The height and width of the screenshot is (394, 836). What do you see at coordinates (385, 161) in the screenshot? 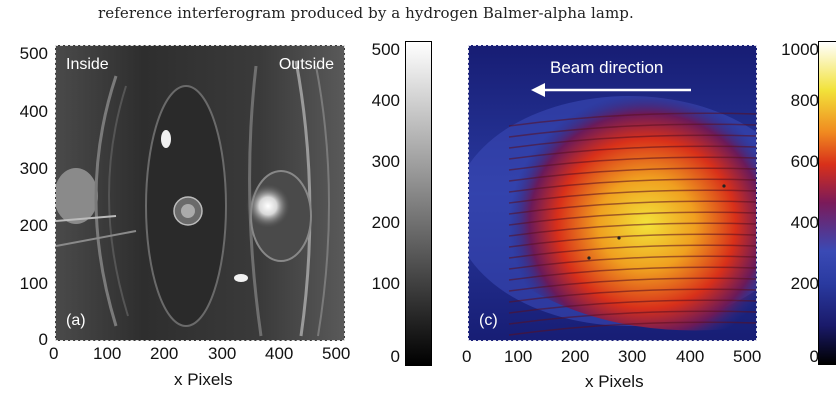
I see `cbar-a-tick-300: 300` at bounding box center [385, 161].